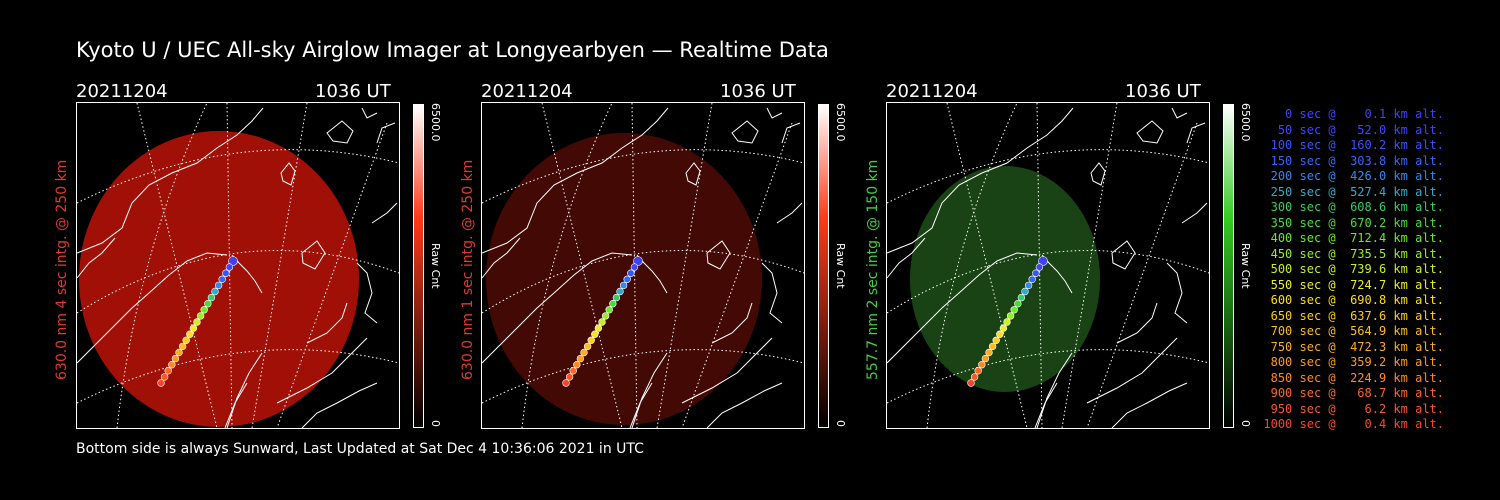 The image size is (1500, 500). Describe the element at coordinates (1353, 424) in the screenshot. I see `legend-row: 1000 sec @ 0.4 km alt.` at that location.